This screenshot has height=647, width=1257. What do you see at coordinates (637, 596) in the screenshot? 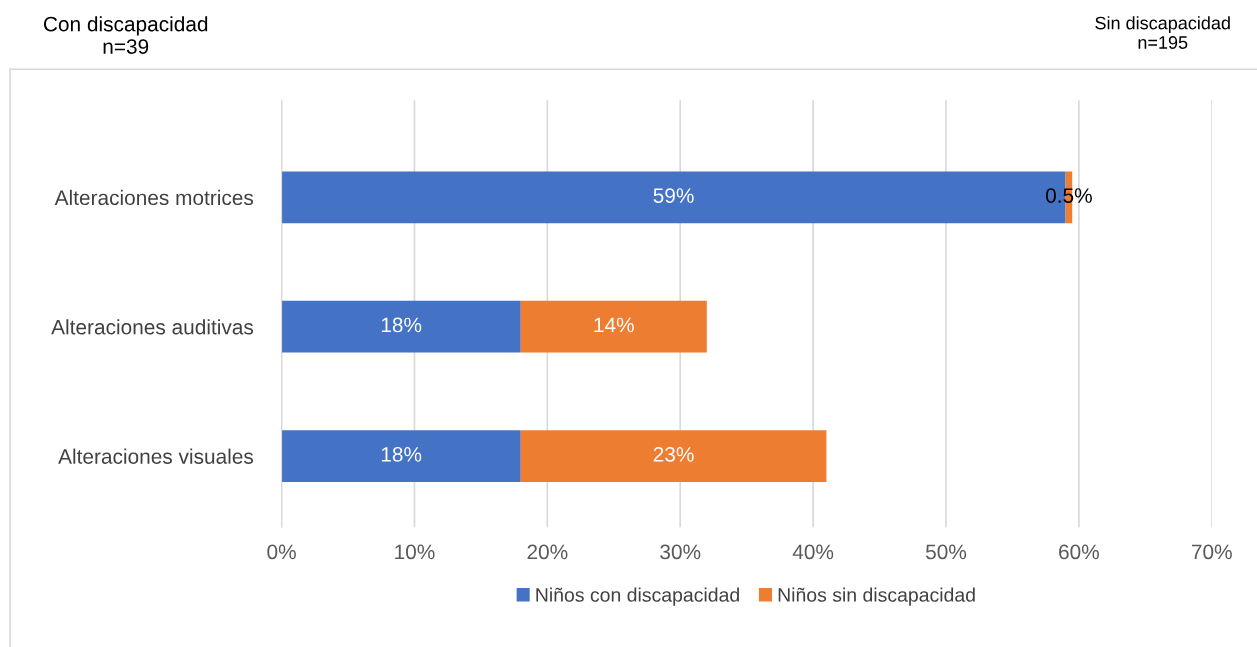
I see `legend-label: Niños con discapacidad` at bounding box center [637, 596].